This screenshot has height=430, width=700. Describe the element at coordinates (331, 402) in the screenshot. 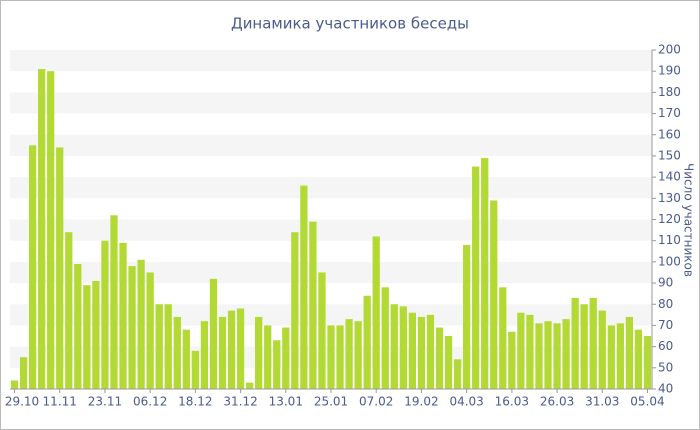

I see `x-tick-label: 25.01` at that location.